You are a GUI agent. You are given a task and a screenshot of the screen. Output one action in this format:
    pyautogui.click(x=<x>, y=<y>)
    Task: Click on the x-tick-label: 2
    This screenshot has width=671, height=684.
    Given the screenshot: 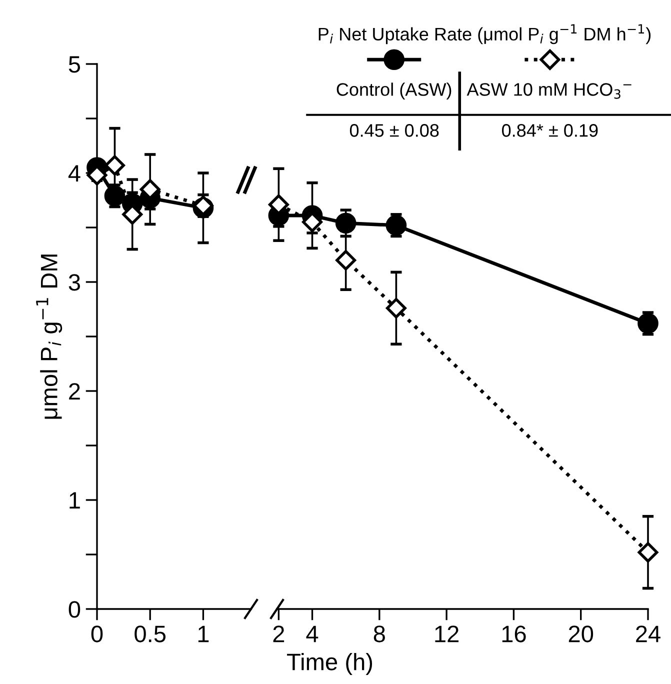 What is the action you would take?
    pyautogui.click(x=278, y=634)
    